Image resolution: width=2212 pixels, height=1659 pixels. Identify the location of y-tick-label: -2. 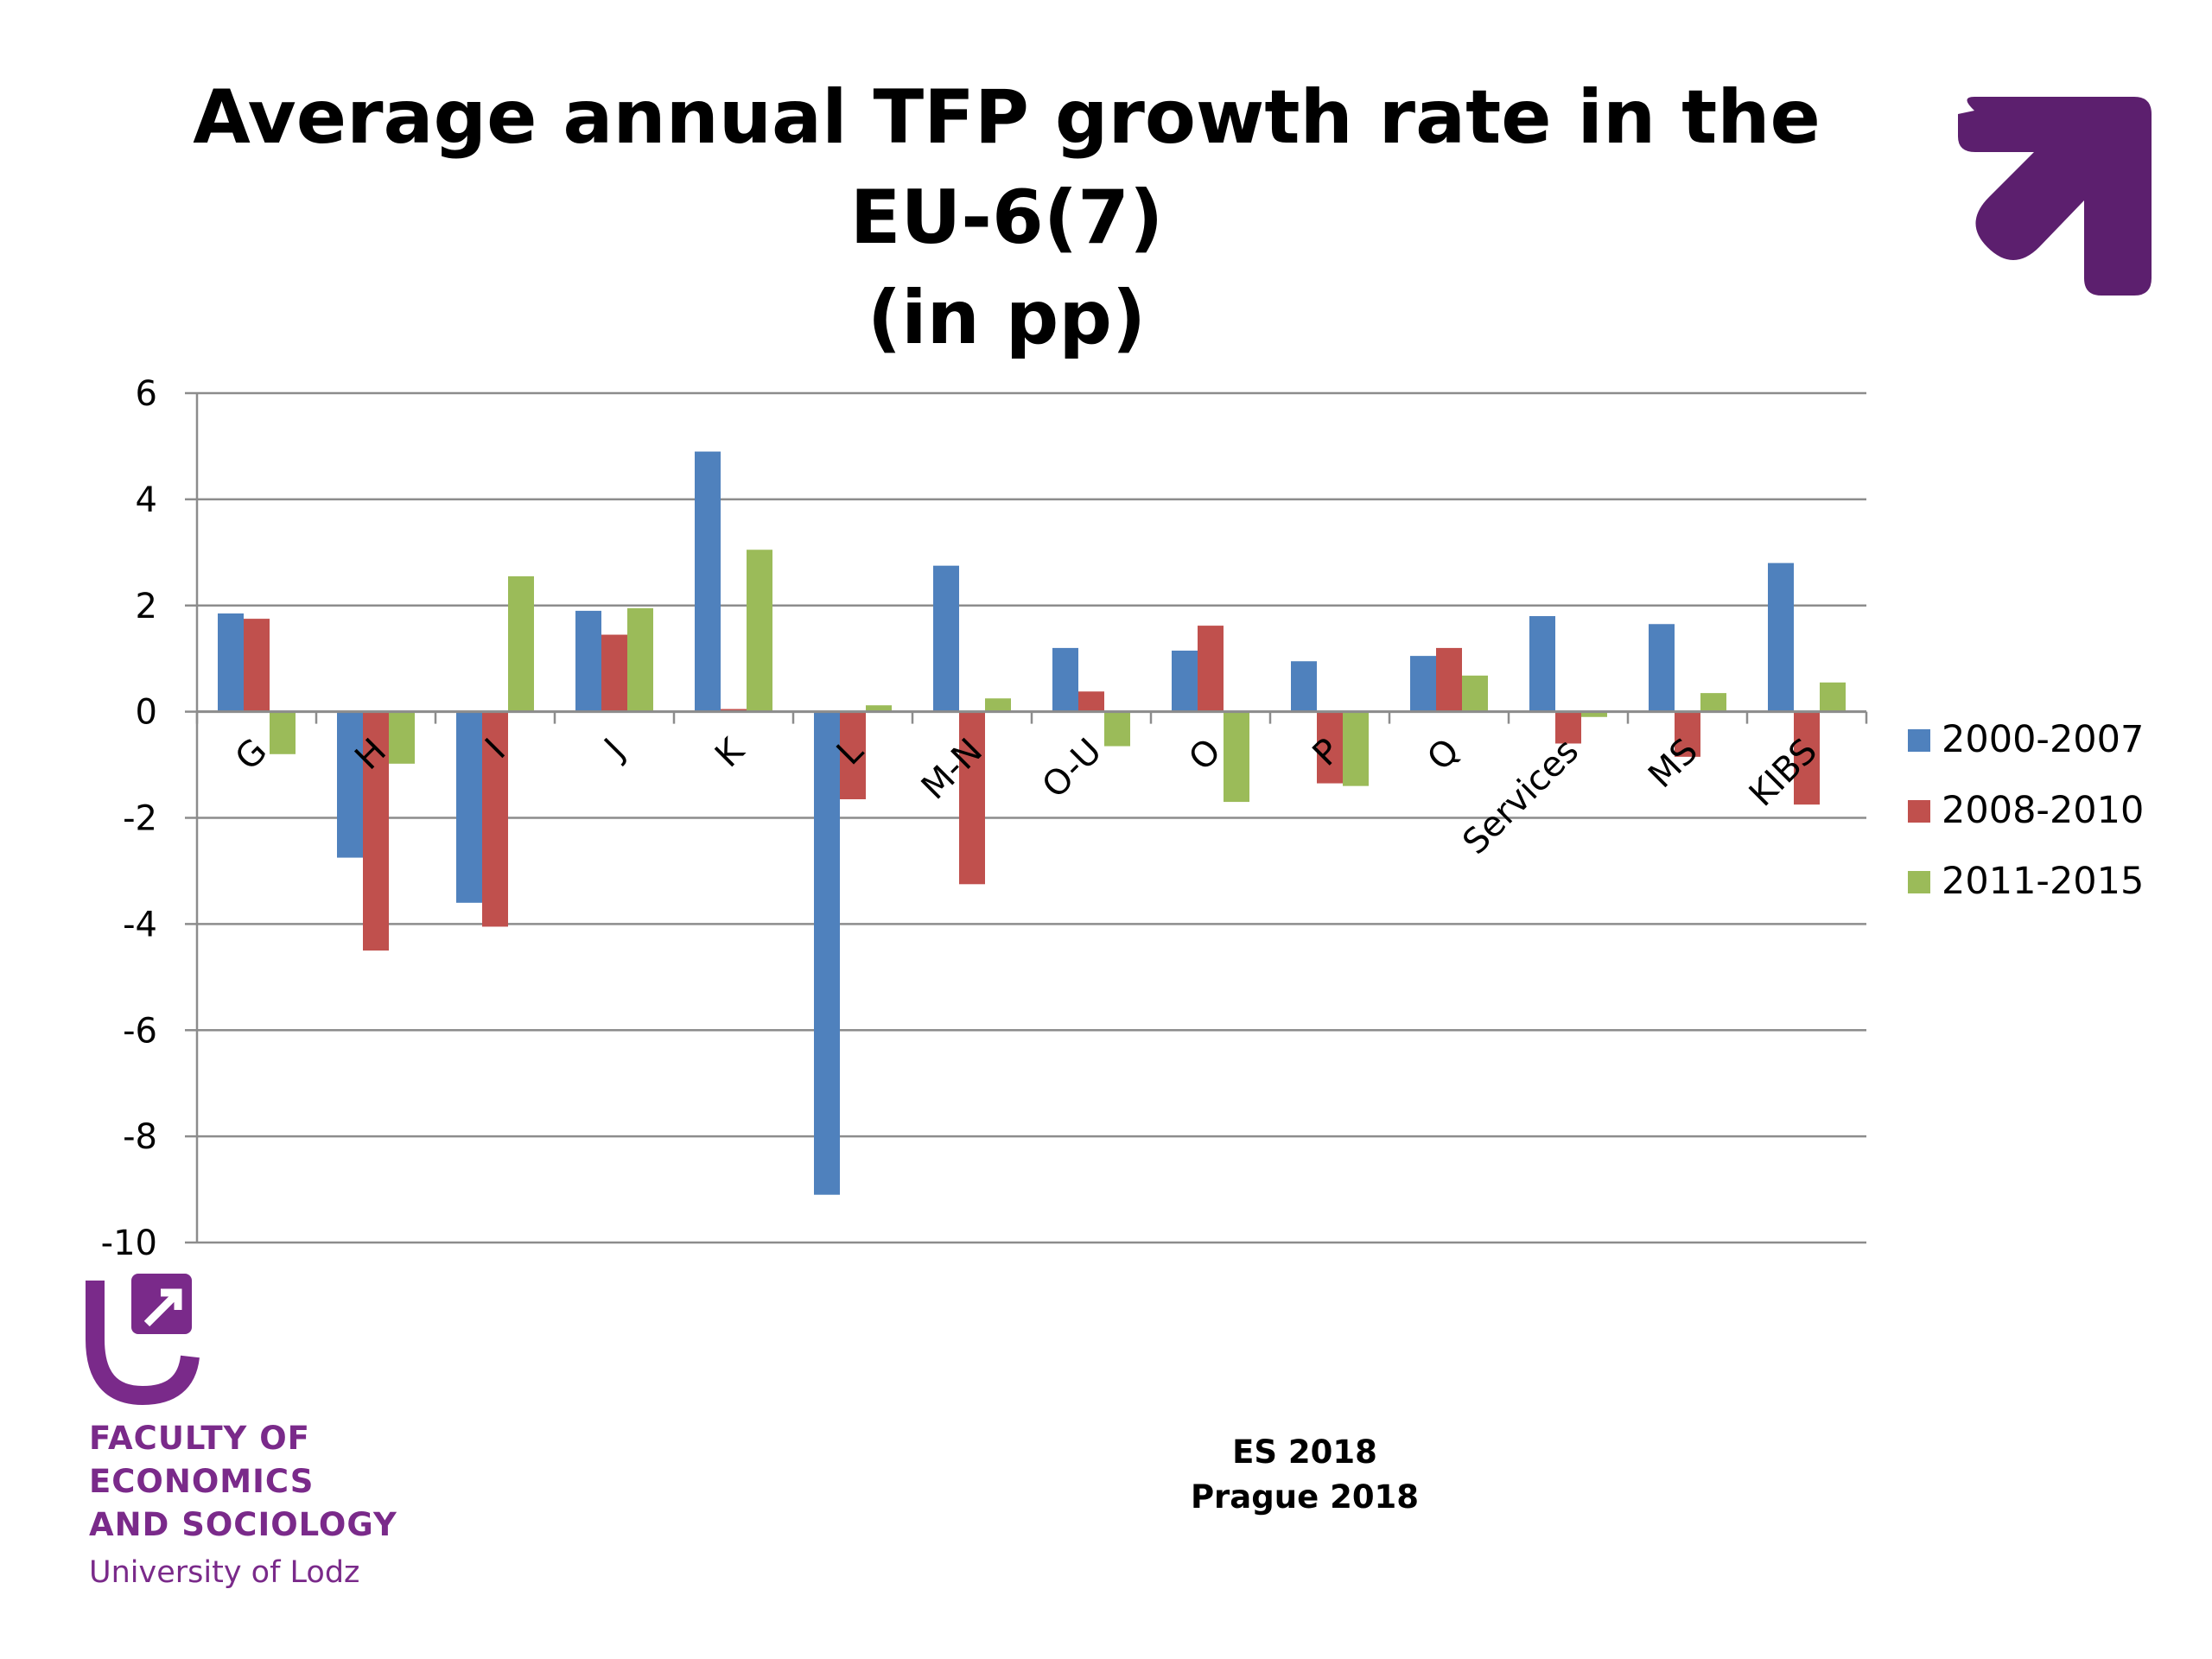
(140, 819).